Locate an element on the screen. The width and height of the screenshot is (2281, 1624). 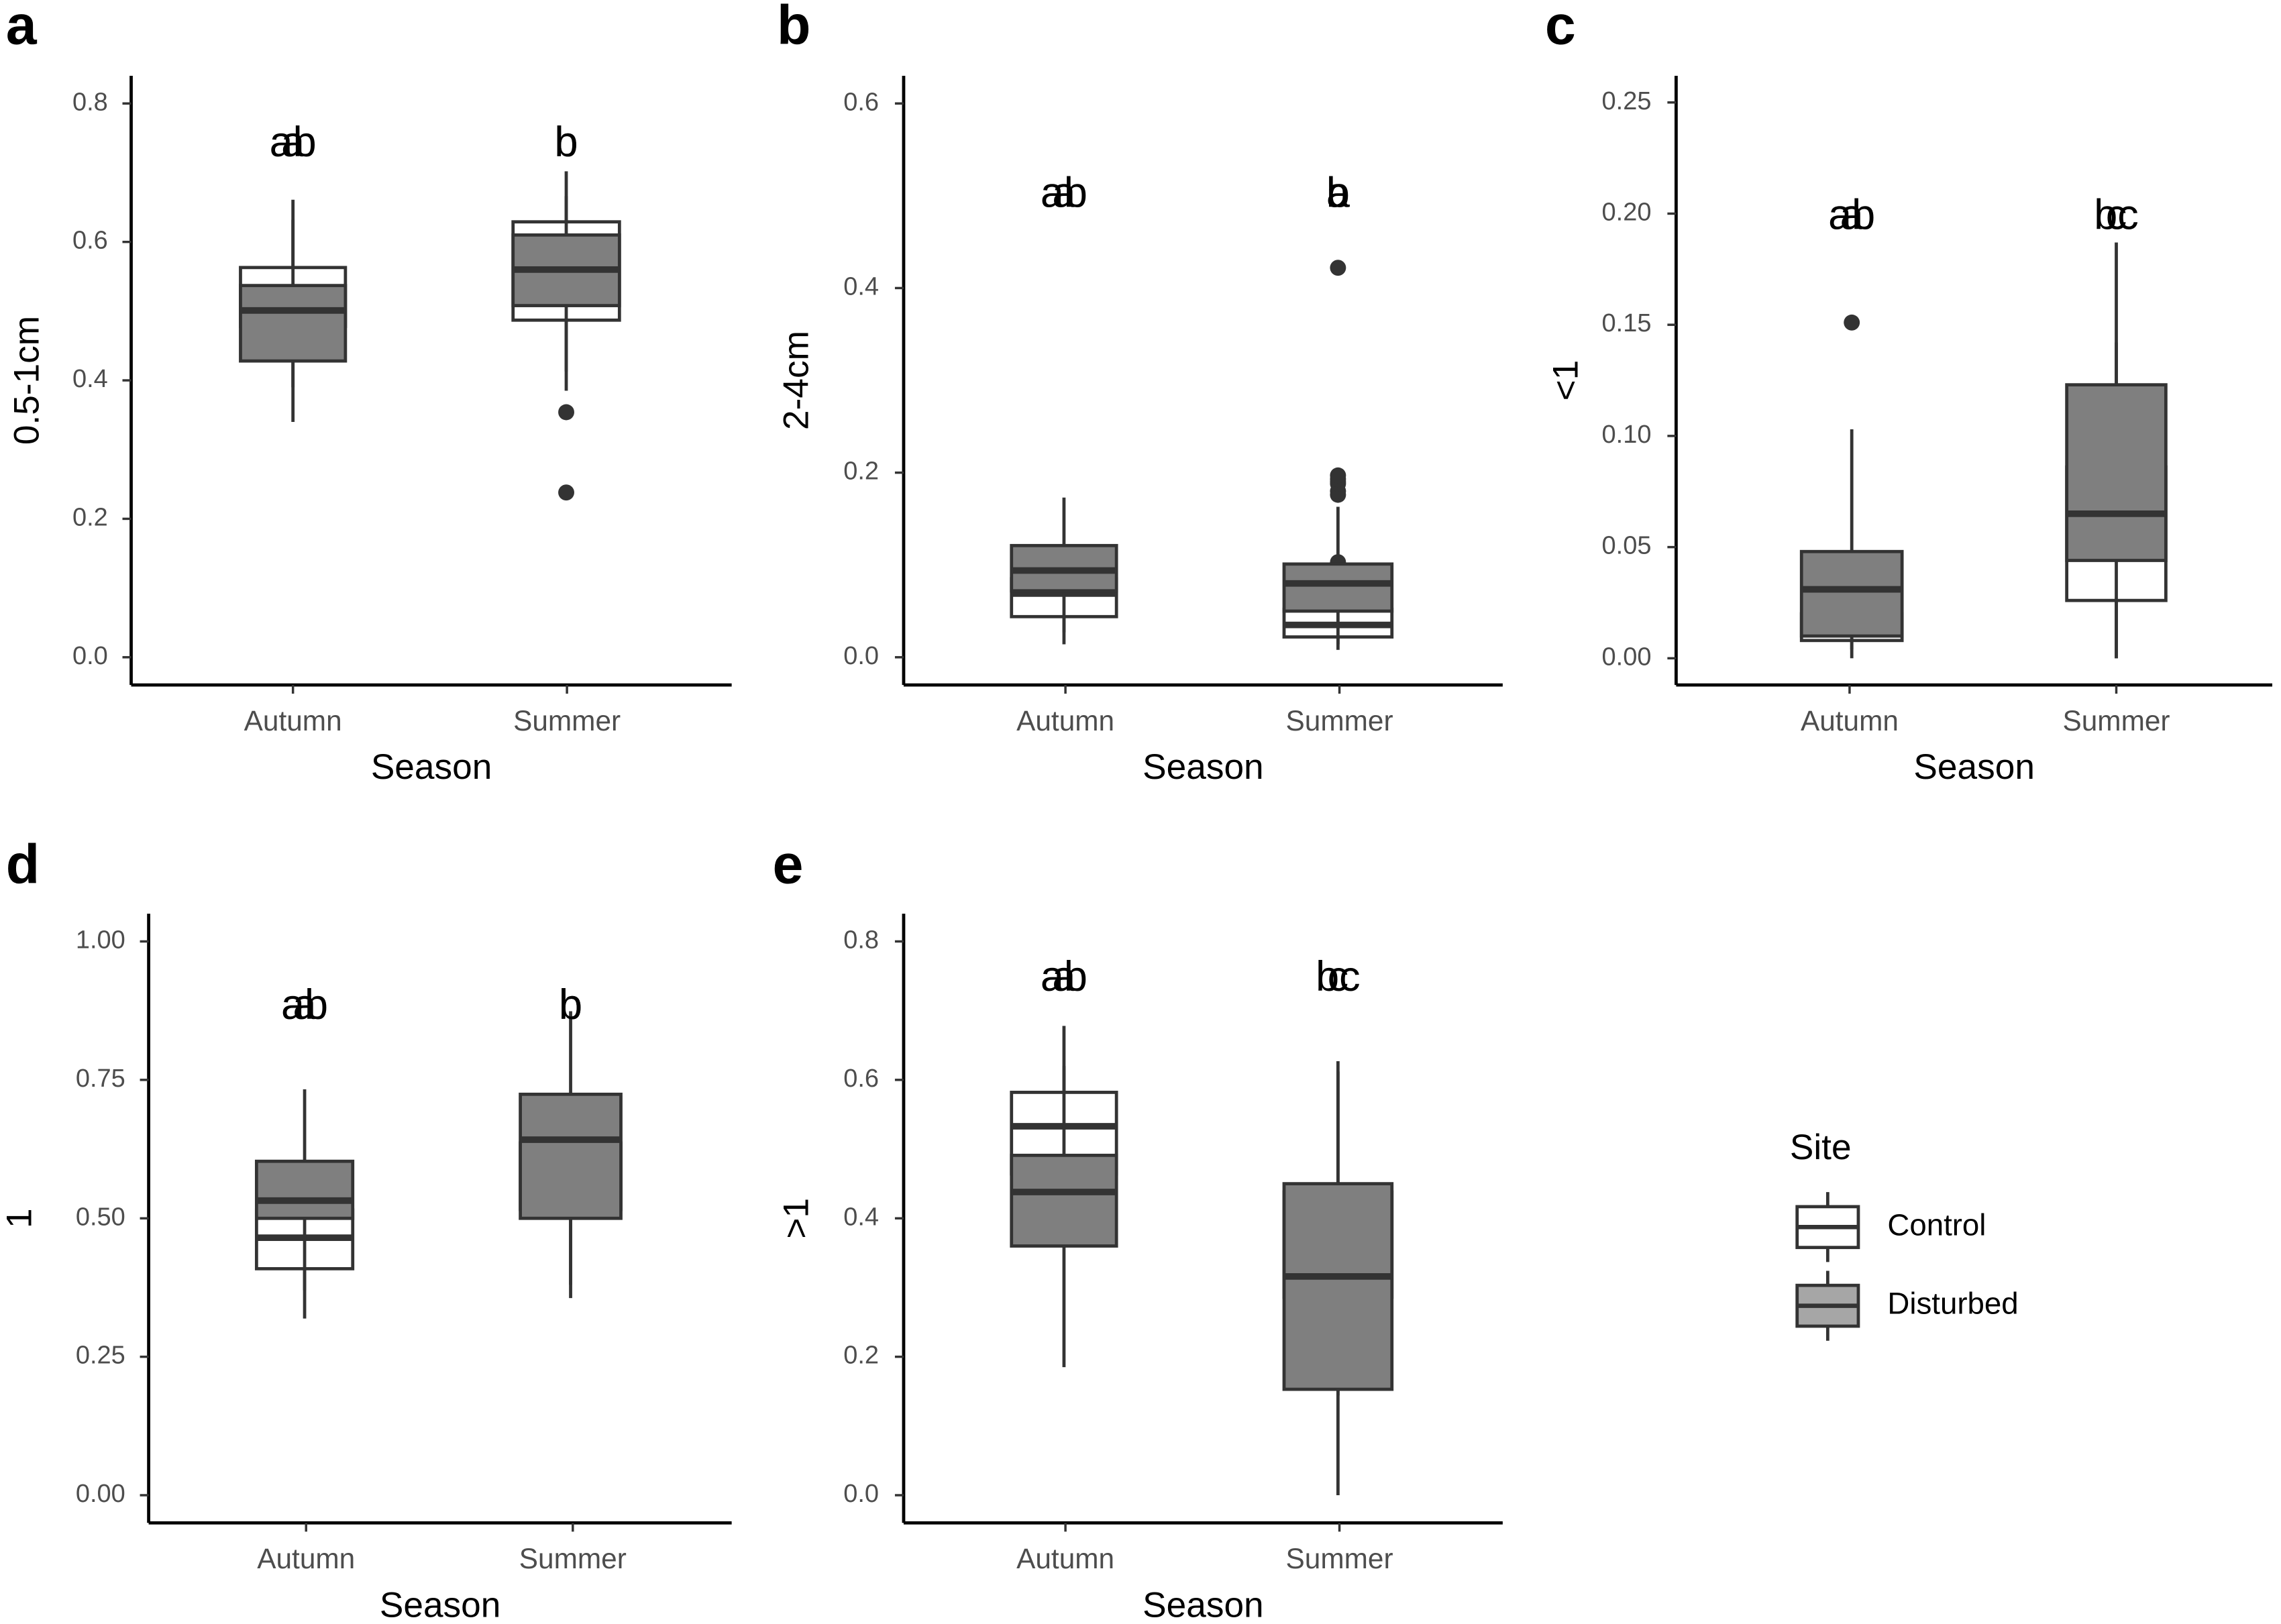
y-tick-label: 0.75 is located at coordinates (100, 1079).